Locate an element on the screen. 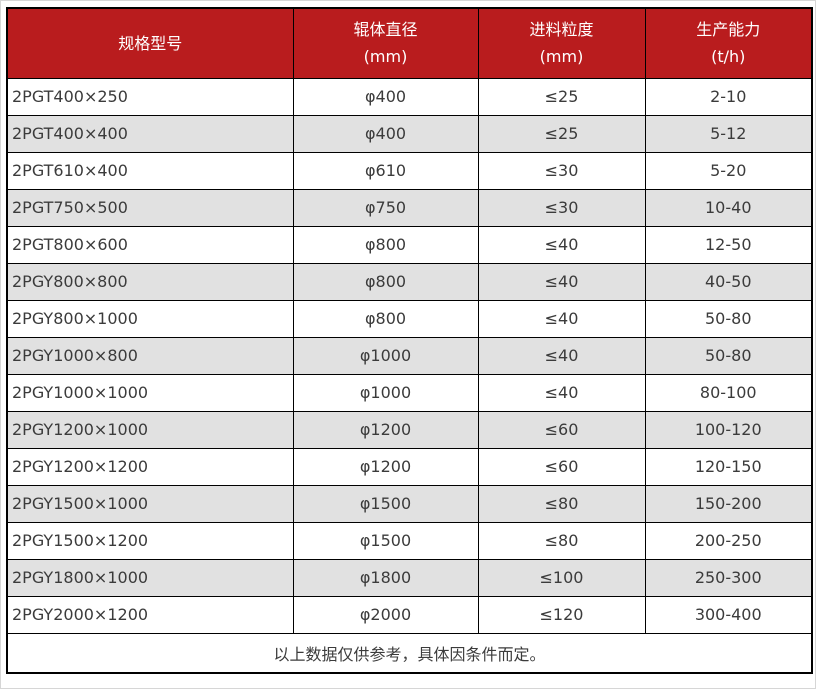  table-row: 2PGY2000×1200 φ2000 ≤120 300-400 is located at coordinates (409, 614).